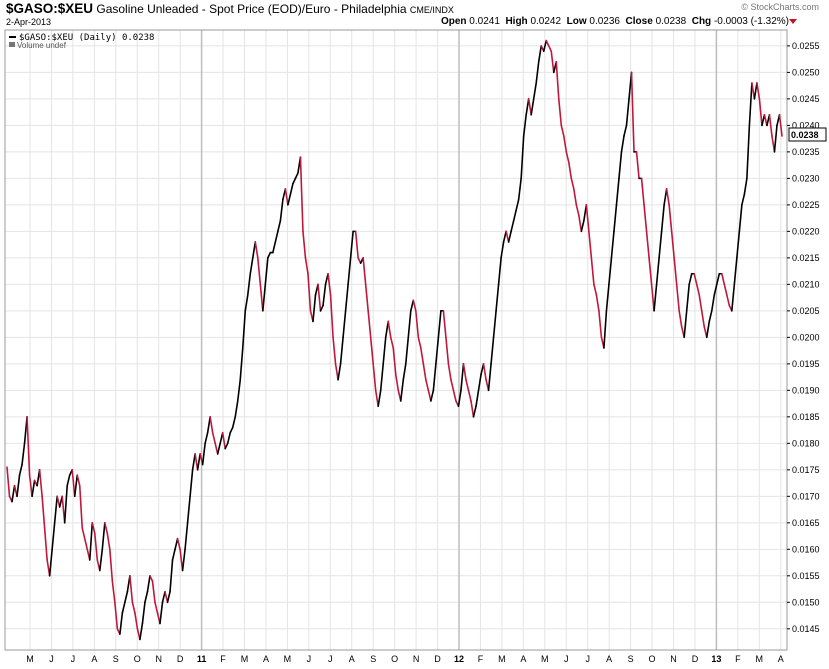 The width and height of the screenshot is (829, 669). Describe the element at coordinates (806, 390) in the screenshot. I see `y-tick-label: 0.0190` at that location.